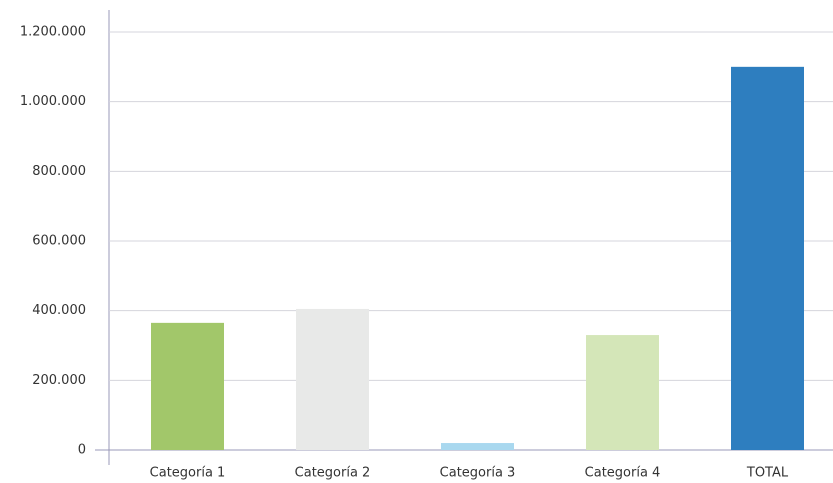 Image resolution: width=833 pixels, height=483 pixels. Describe the element at coordinates (59, 241) in the screenshot. I see `y-tick-label: 600.000` at that location.